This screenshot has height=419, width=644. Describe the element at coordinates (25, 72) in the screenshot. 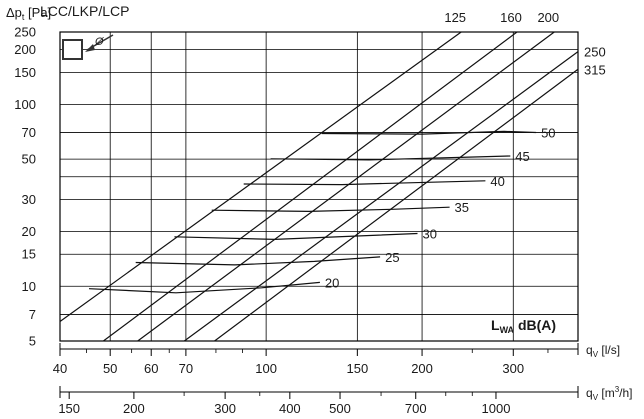

I see `y-tick-label: 150` at that location.